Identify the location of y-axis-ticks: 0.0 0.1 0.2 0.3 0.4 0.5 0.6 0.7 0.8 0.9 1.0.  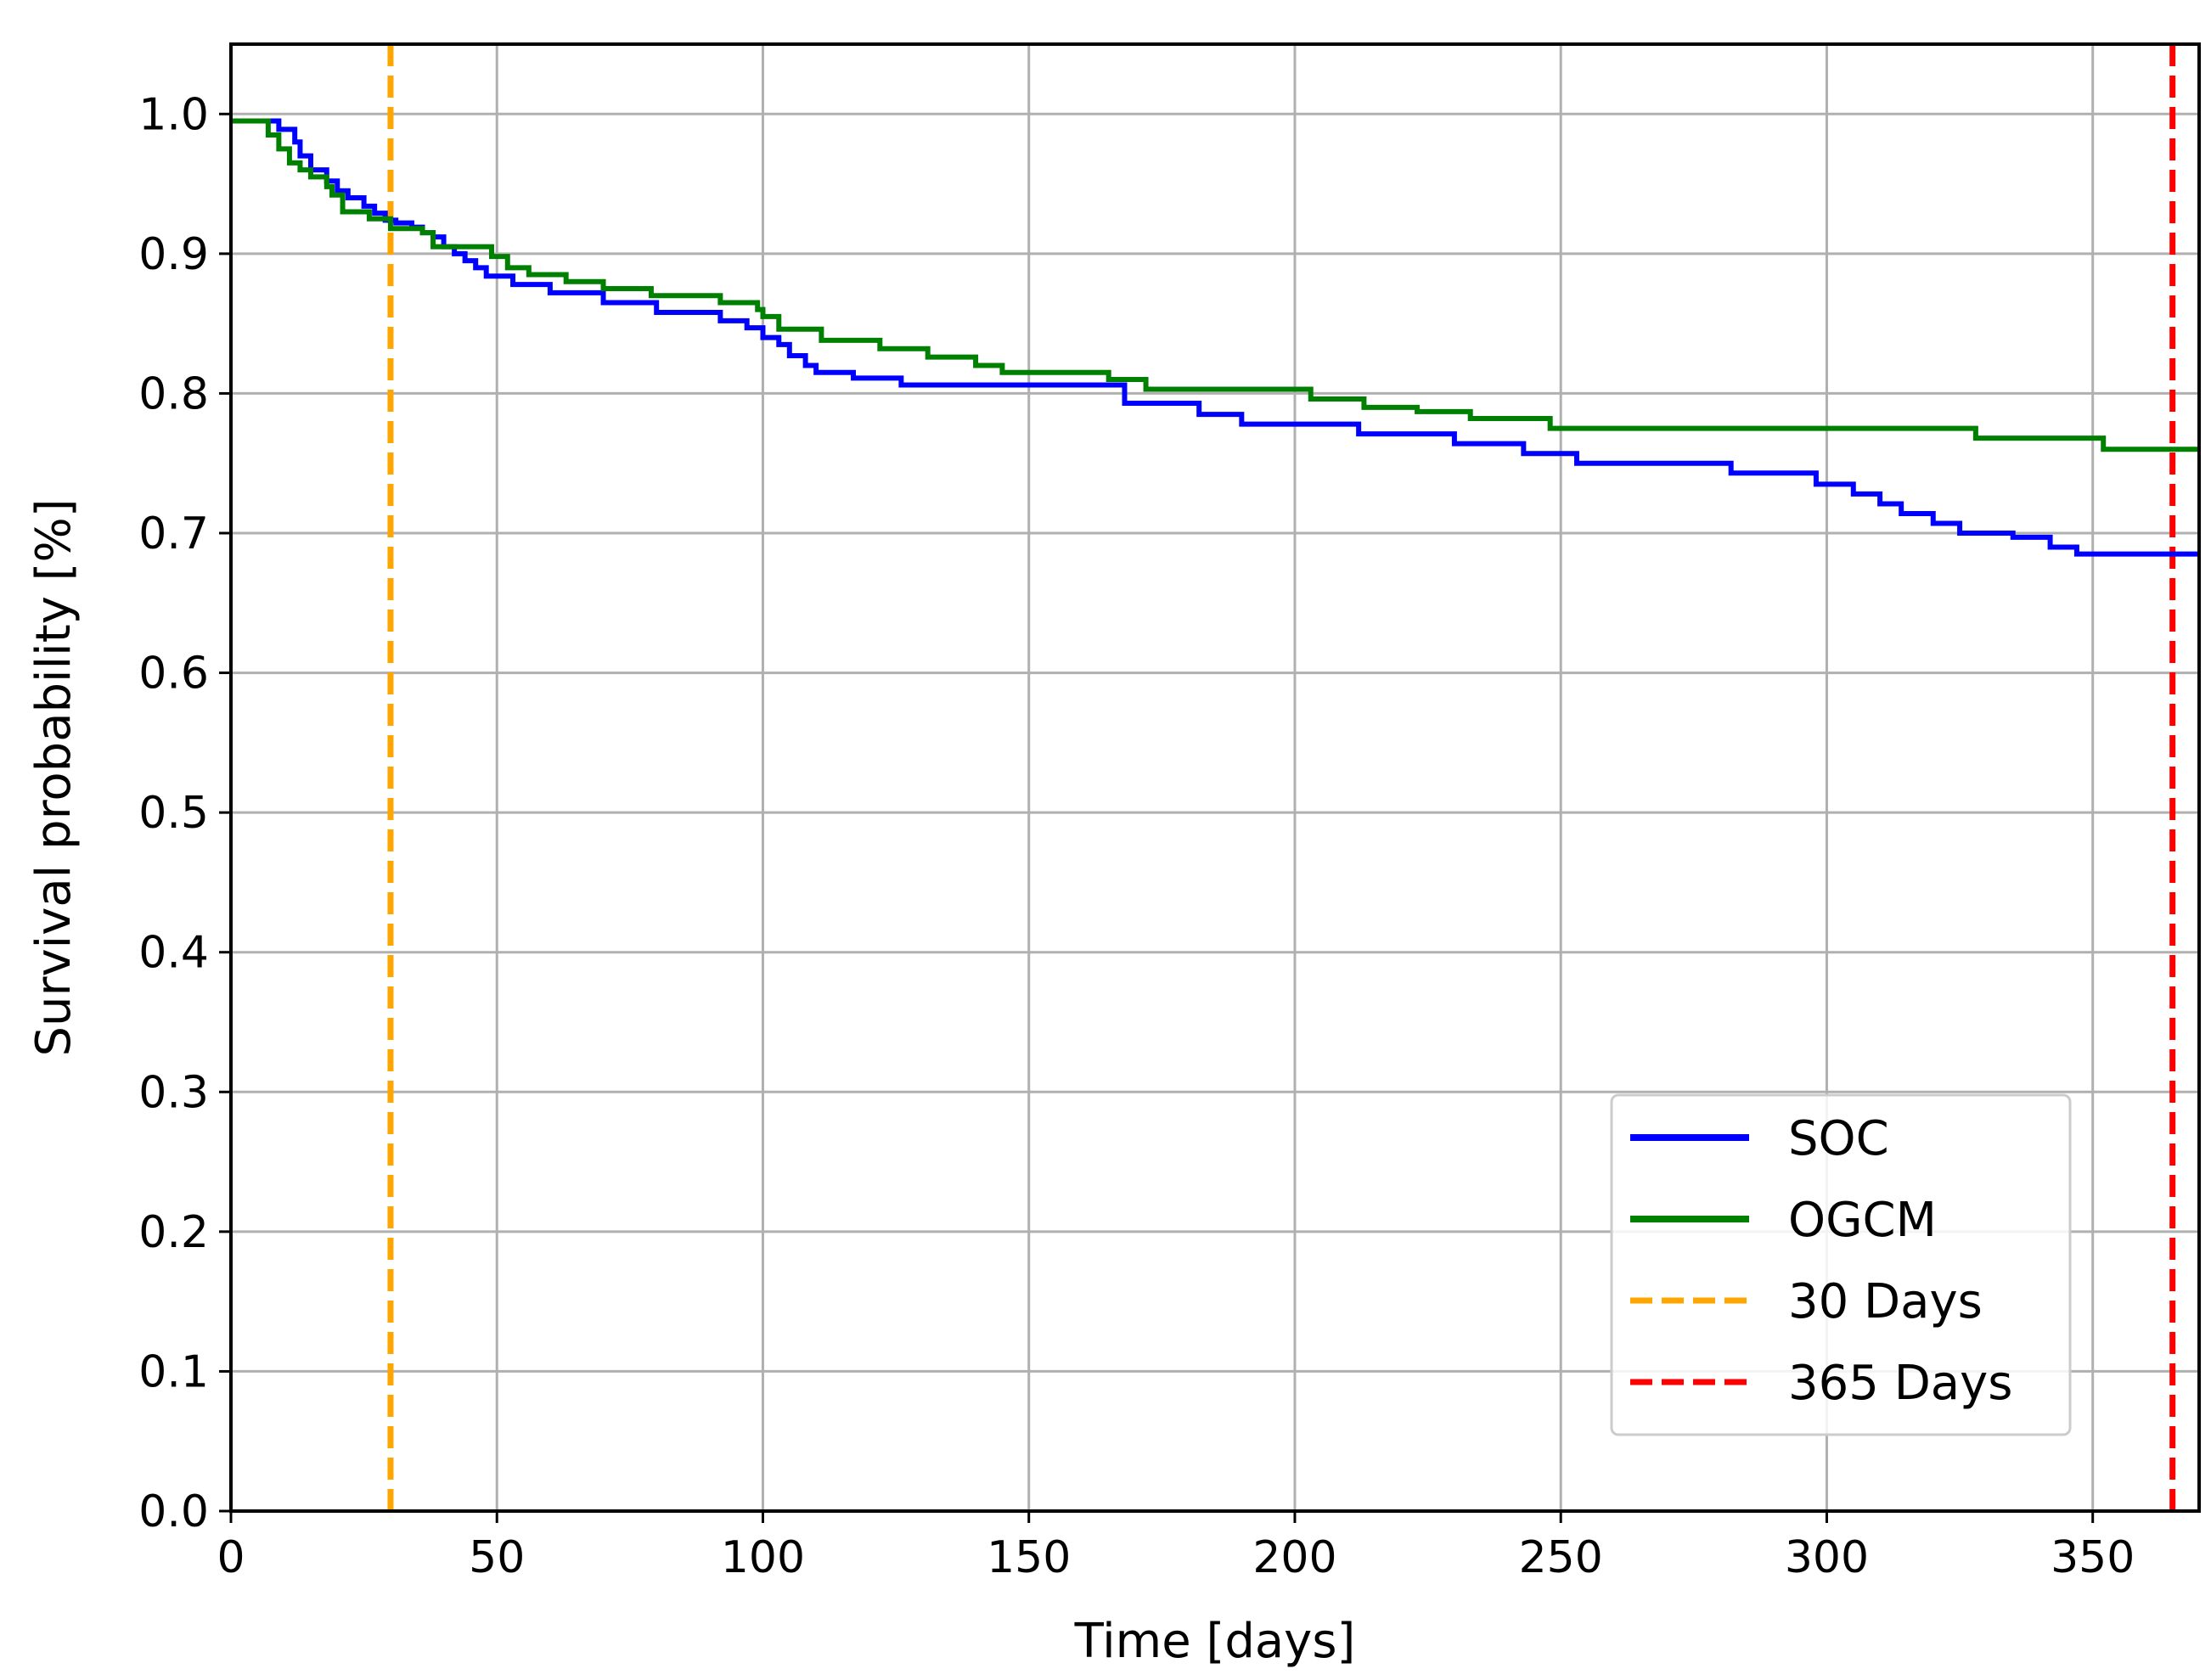
(184, 813).